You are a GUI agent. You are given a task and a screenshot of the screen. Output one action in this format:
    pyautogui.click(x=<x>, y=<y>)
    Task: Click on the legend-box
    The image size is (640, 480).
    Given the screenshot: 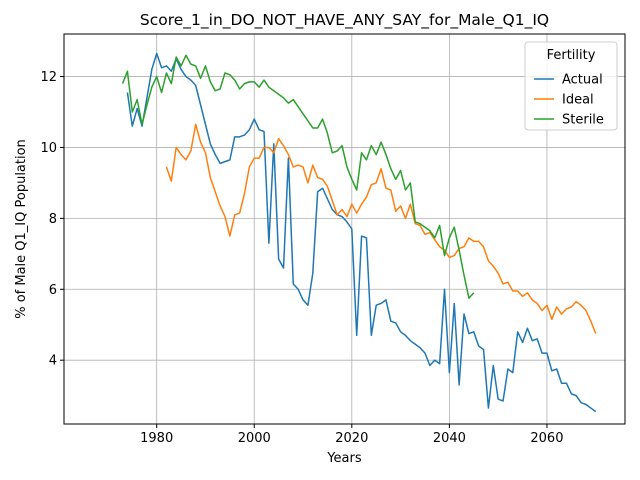 What is the action you would take?
    pyautogui.click(x=571, y=86)
    